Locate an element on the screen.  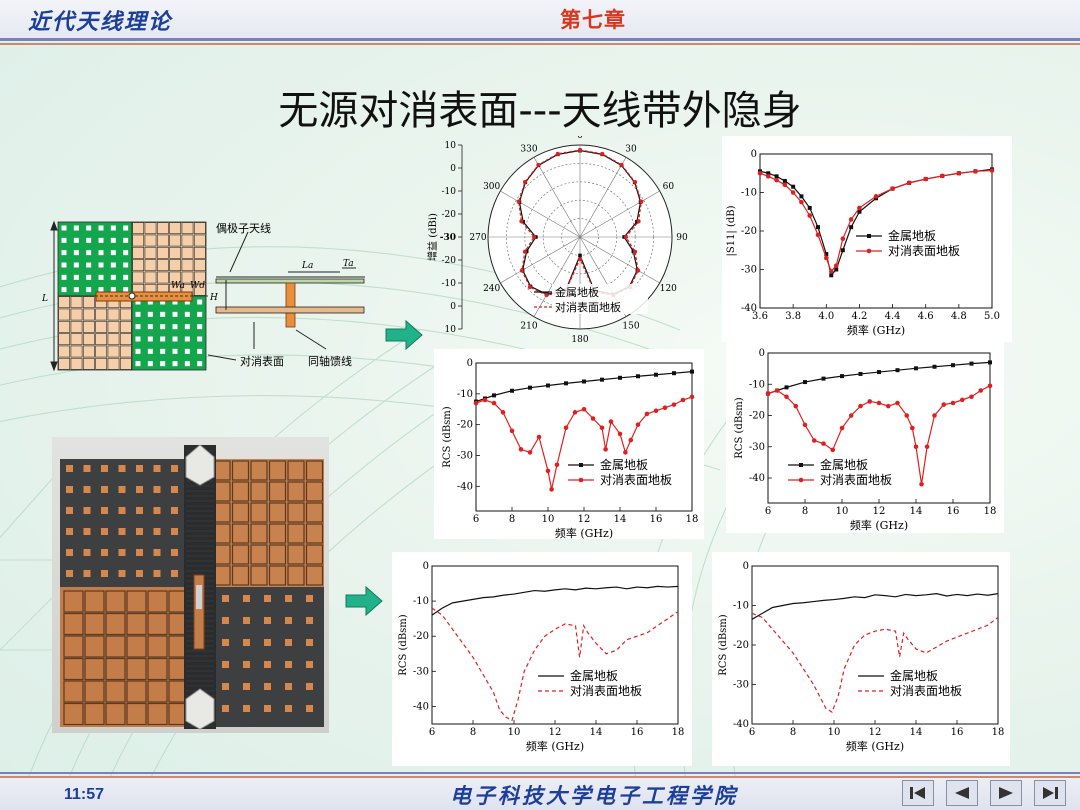
x-tick-label: 14 is located at coordinates (916, 511).